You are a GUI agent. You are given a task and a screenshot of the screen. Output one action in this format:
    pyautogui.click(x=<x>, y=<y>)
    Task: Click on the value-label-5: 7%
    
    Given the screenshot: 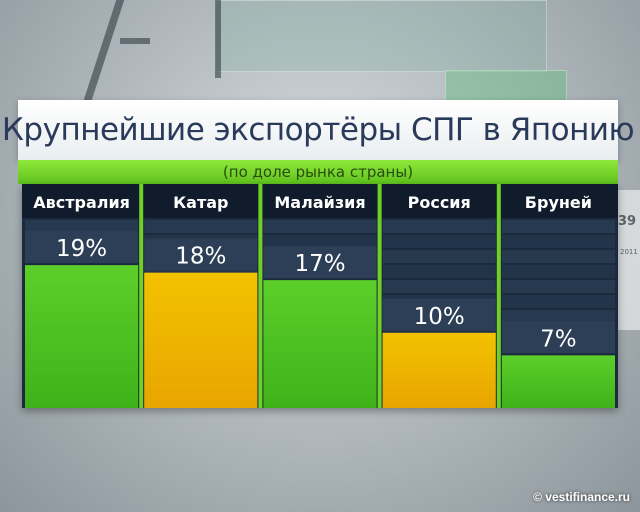 What is the action you would take?
    pyautogui.click(x=558, y=339)
    